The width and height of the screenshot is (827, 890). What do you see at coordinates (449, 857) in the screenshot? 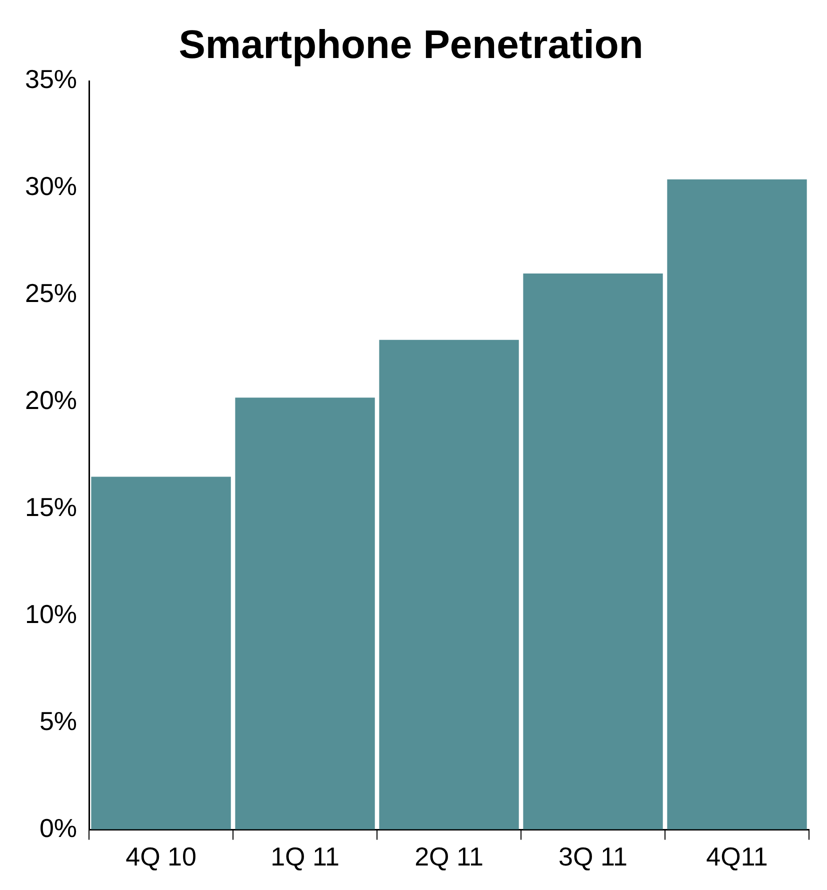
I see `x-tick-label: 2Q 11` at bounding box center [449, 857].